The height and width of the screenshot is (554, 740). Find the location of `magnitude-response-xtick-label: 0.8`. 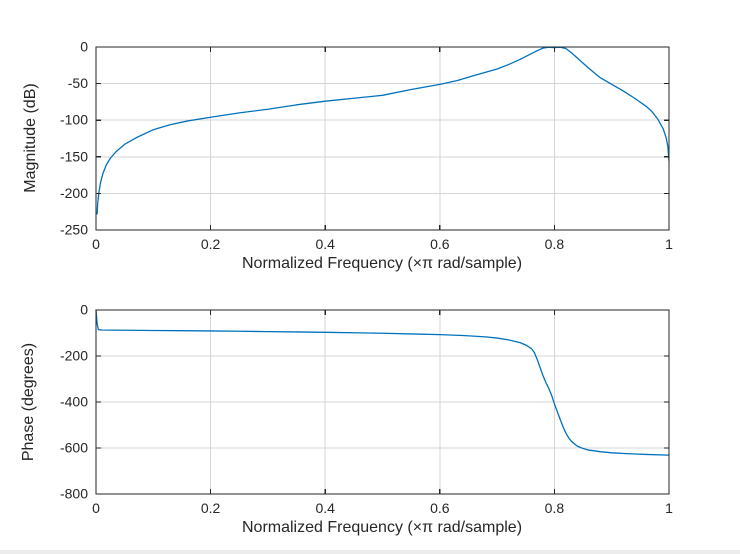

magnitude-response-xtick-label: 0.8 is located at coordinates (555, 244).